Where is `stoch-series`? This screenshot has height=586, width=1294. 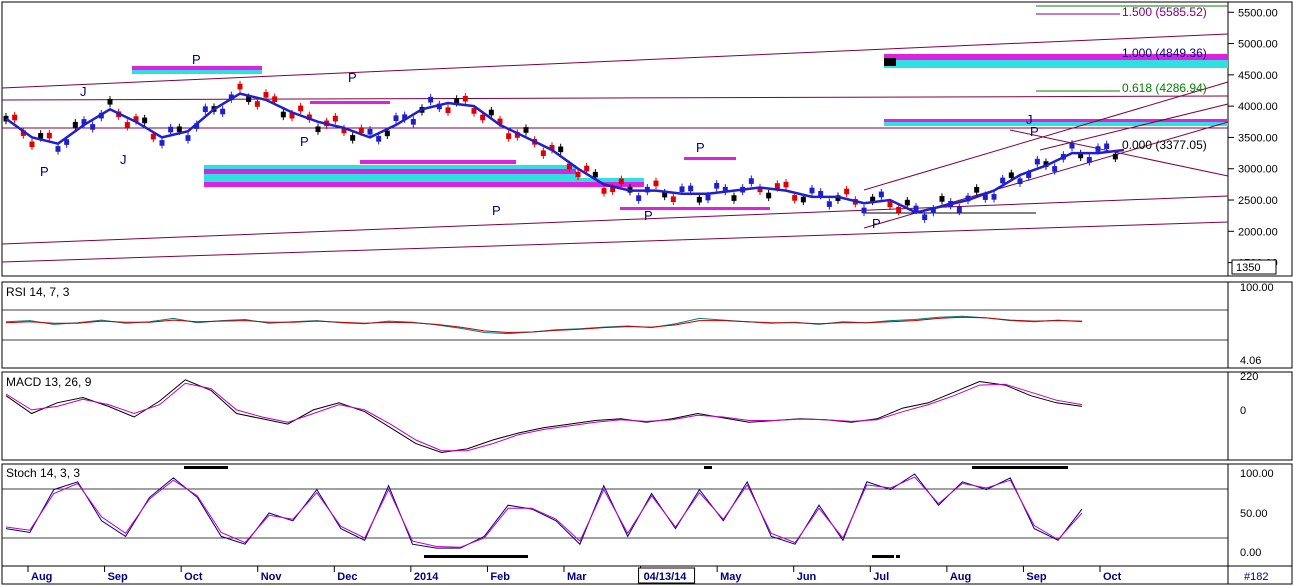 stoch-series is located at coordinates (544, 511).